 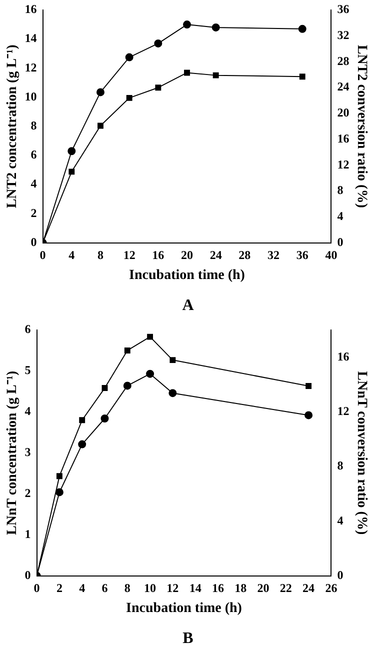 I want to click on y-tick-label: 1, so click(x=27, y=533).